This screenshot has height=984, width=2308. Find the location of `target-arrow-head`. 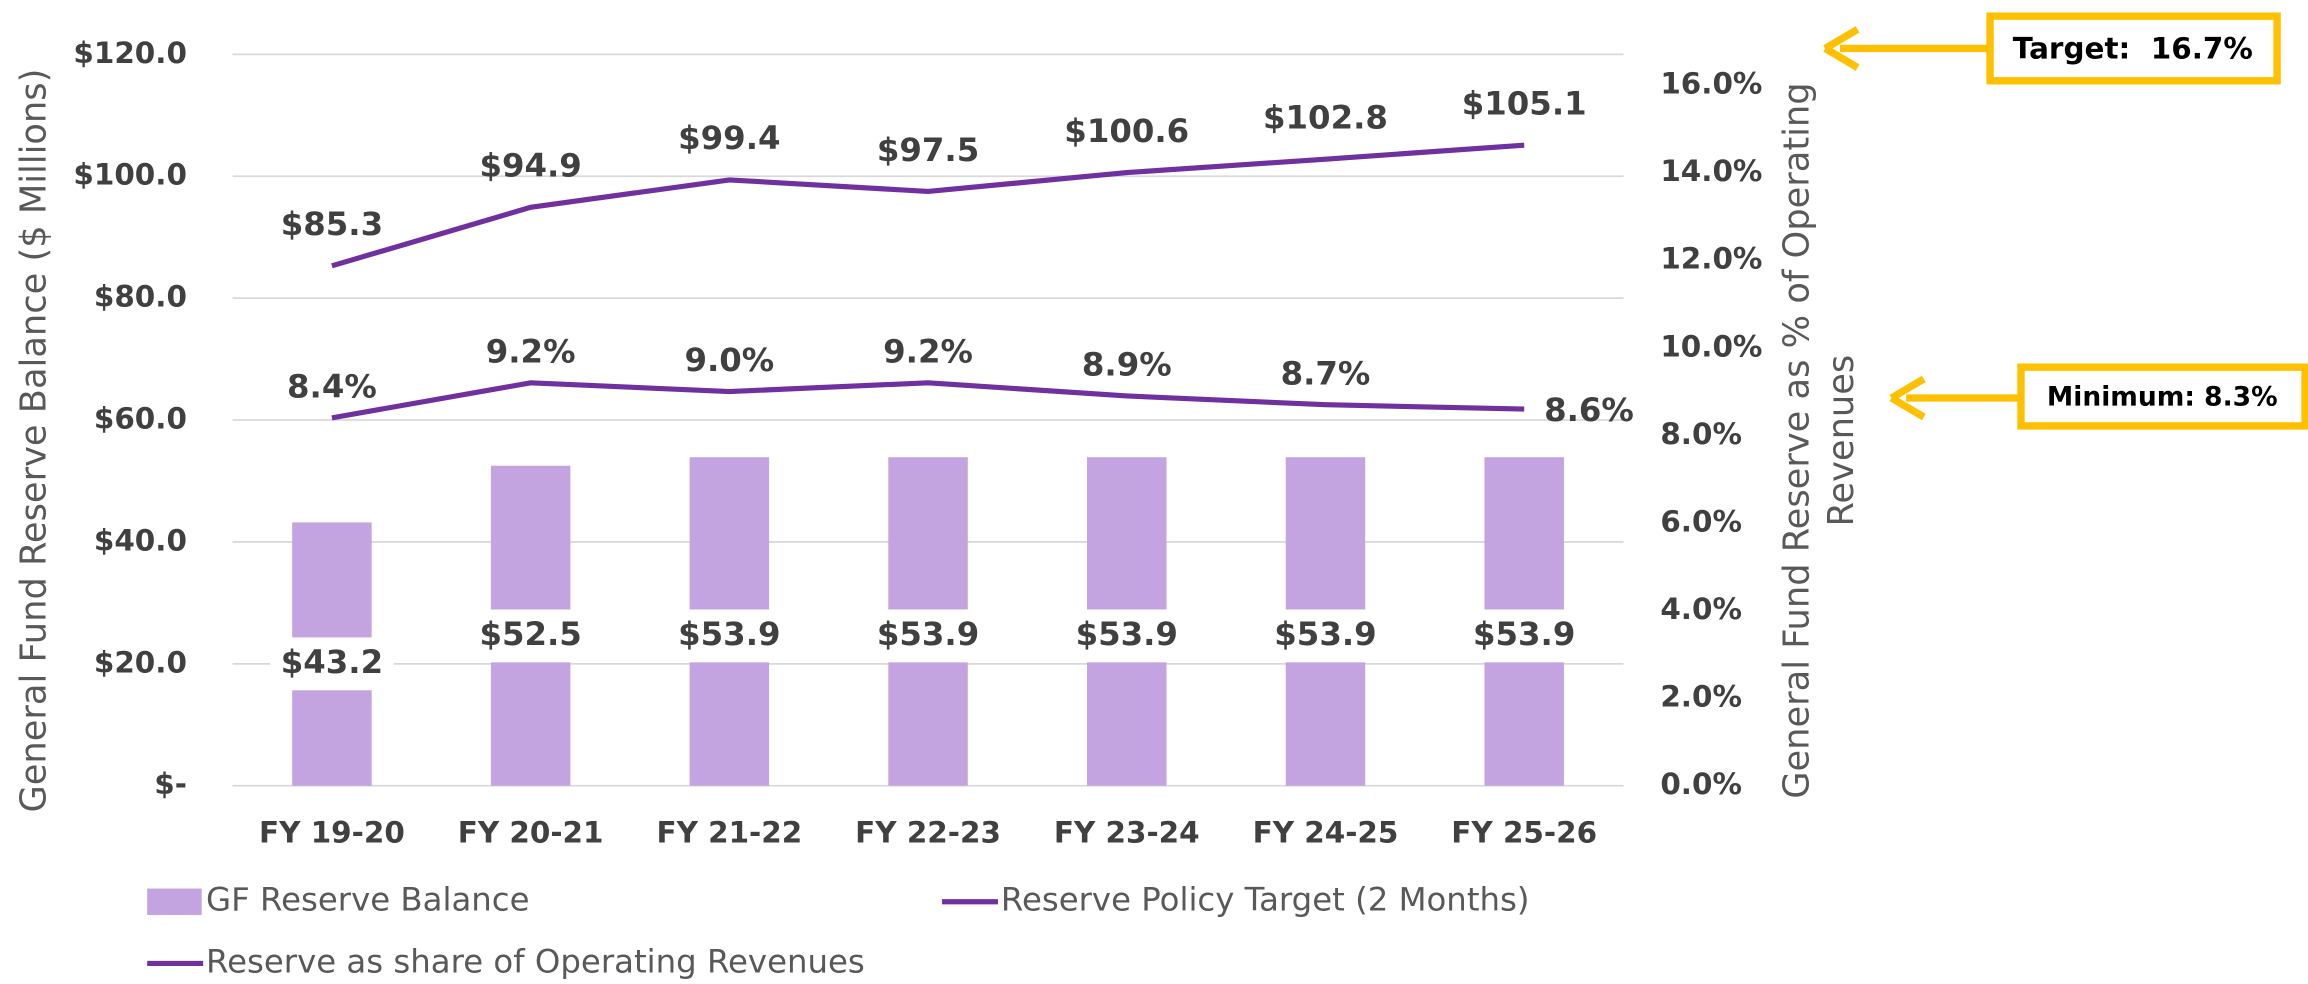

target-arrow-head is located at coordinates (1841, 48).